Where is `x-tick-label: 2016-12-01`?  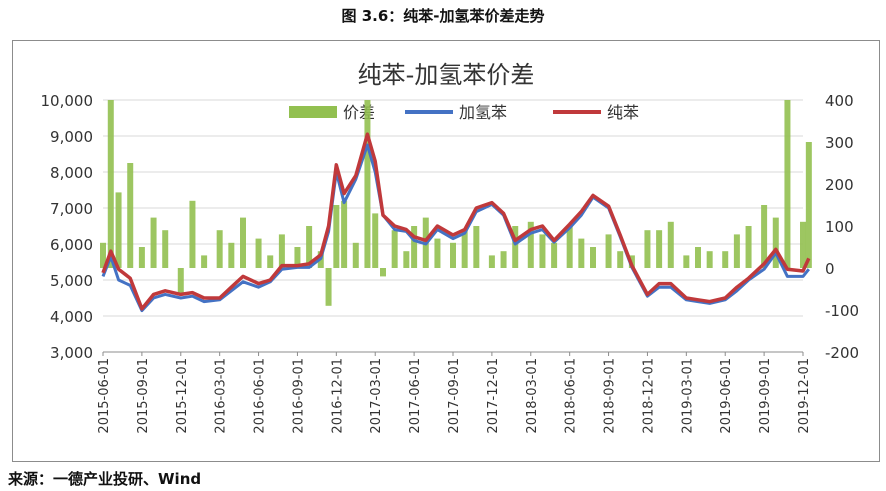 x-tick-label: 2016-12-01 is located at coordinates (337, 396).